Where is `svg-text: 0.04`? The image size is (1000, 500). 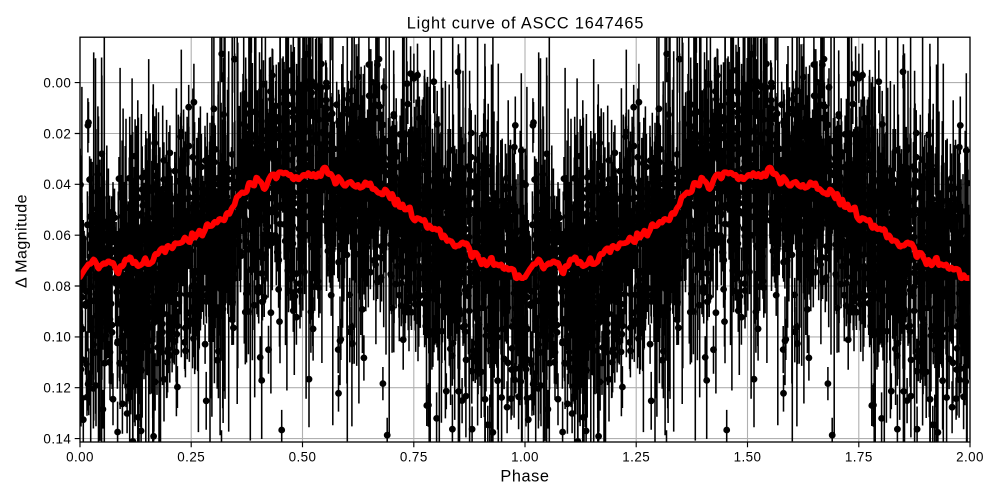
svg-text: 0.04 is located at coordinates (57, 184).